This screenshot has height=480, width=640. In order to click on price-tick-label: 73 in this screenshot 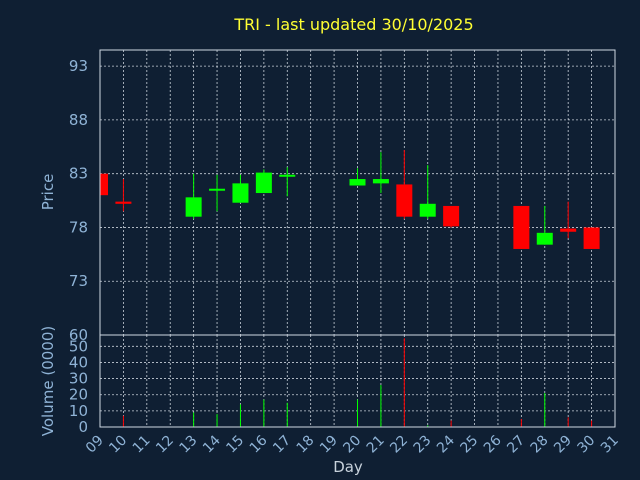, I will do `click(78, 281)`.